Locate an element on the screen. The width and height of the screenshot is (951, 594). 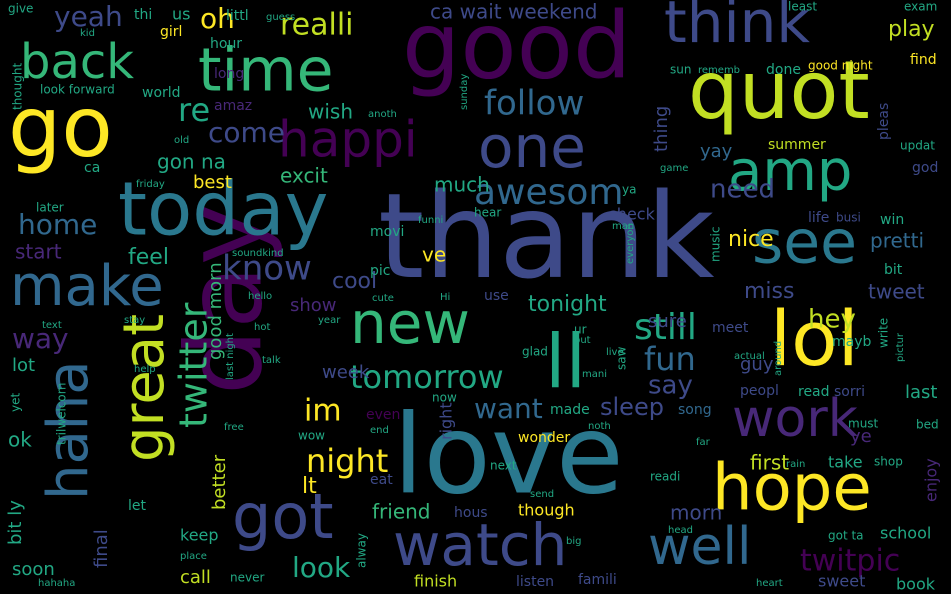
word-anoth: anoth is located at coordinates (382, 114).